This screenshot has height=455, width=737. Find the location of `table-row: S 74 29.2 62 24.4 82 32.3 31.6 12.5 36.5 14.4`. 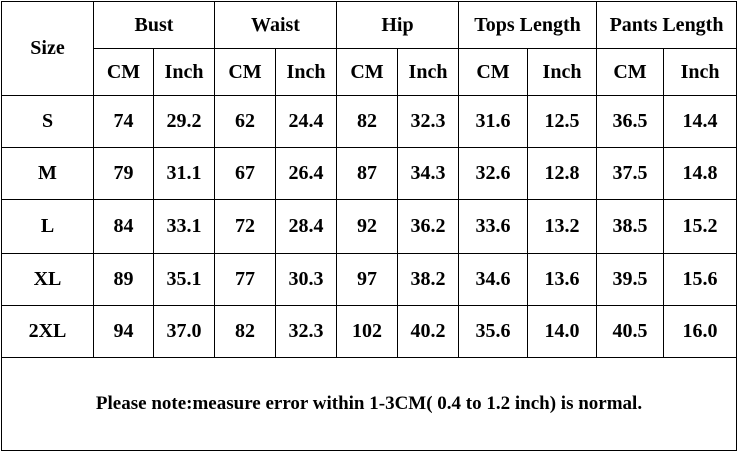

table-row: S 74 29.2 62 24.4 82 32.3 31.6 12.5 36.5 14.4 is located at coordinates (369, 121).